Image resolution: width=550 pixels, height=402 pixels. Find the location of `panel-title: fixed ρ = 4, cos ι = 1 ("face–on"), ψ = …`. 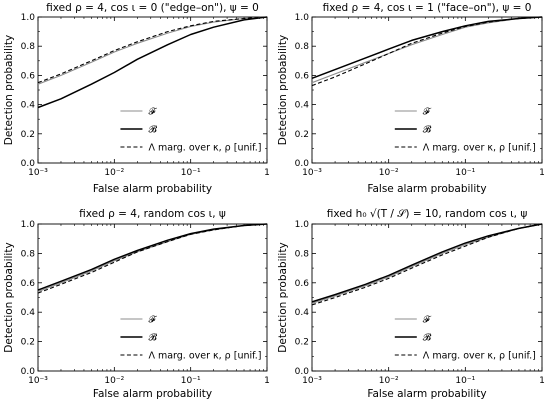

panel-title: fixed ρ = 4, cos ι = 1 ("face–on"), ψ = … is located at coordinates (427, 8).